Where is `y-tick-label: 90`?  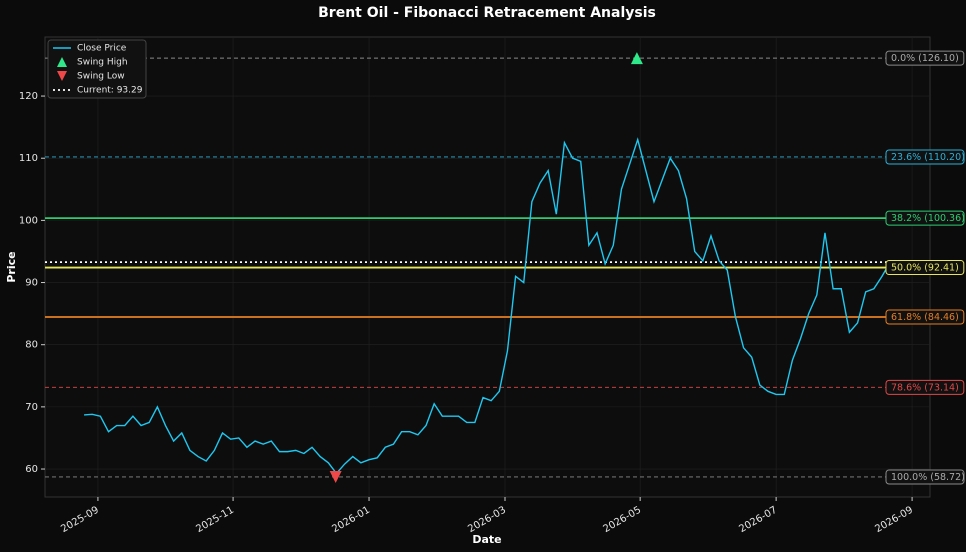
y-tick-label: 90 is located at coordinates (31, 283).